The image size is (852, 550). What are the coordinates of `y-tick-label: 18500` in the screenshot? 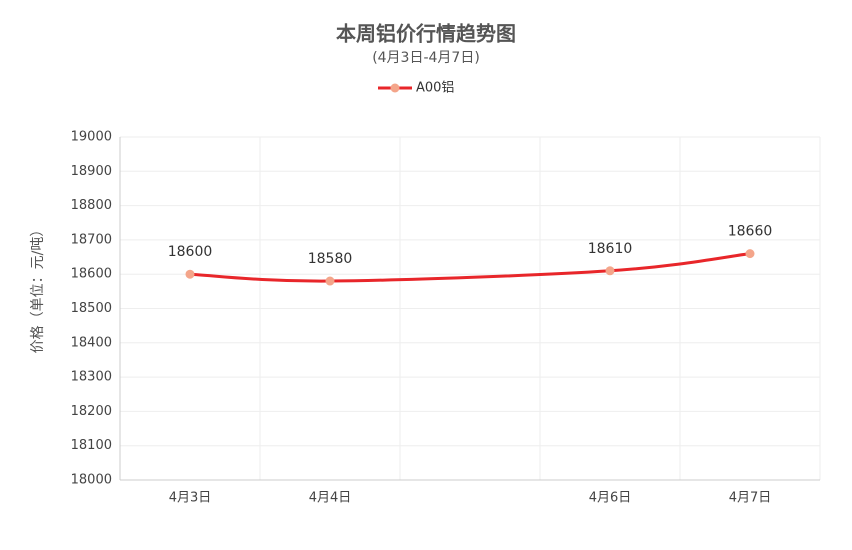 It's located at (91, 308).